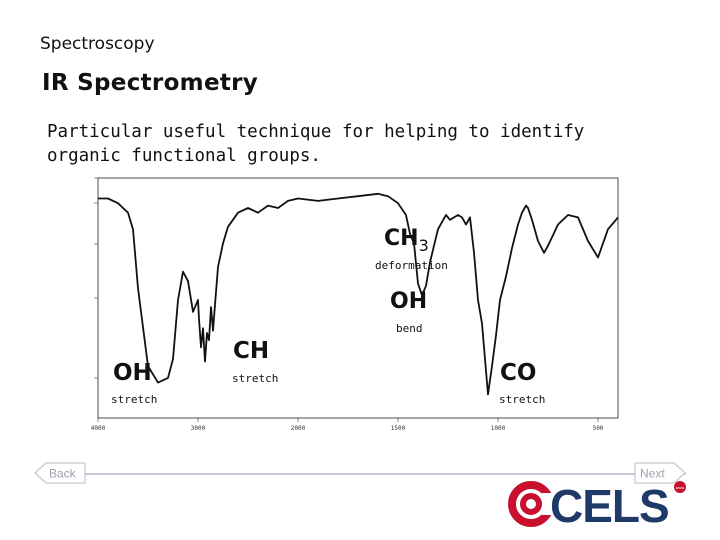 Image resolution: width=720 pixels, height=540 pixels. What do you see at coordinates (423, 245) in the screenshot?
I see `ch3-subscript: 3` at bounding box center [423, 245].